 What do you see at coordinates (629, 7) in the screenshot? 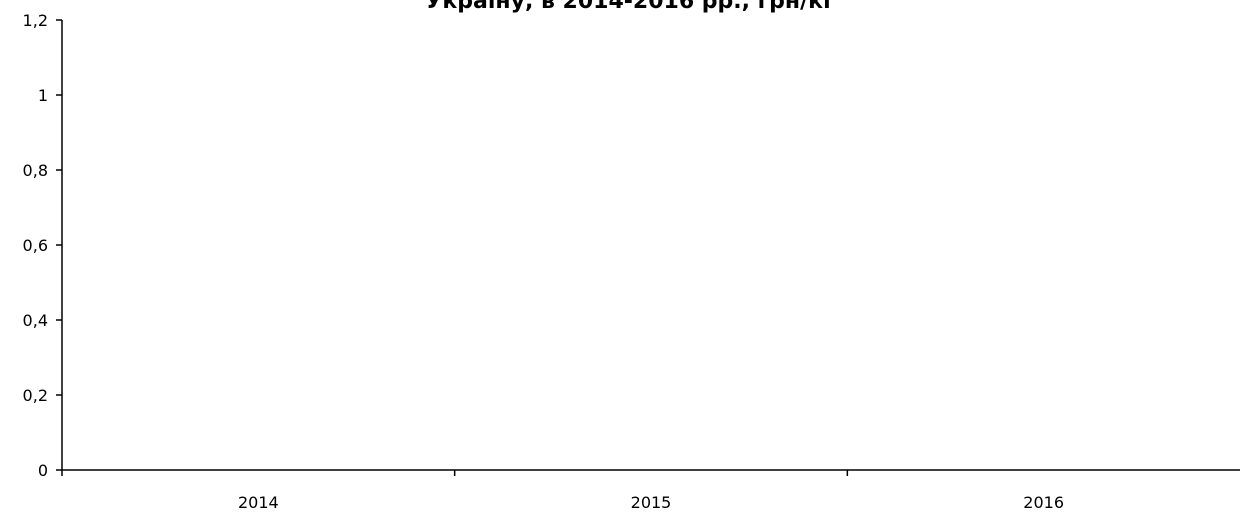
I see `chart-title: Україну, в 2014-2016 рр., грн/кг` at bounding box center [629, 7].